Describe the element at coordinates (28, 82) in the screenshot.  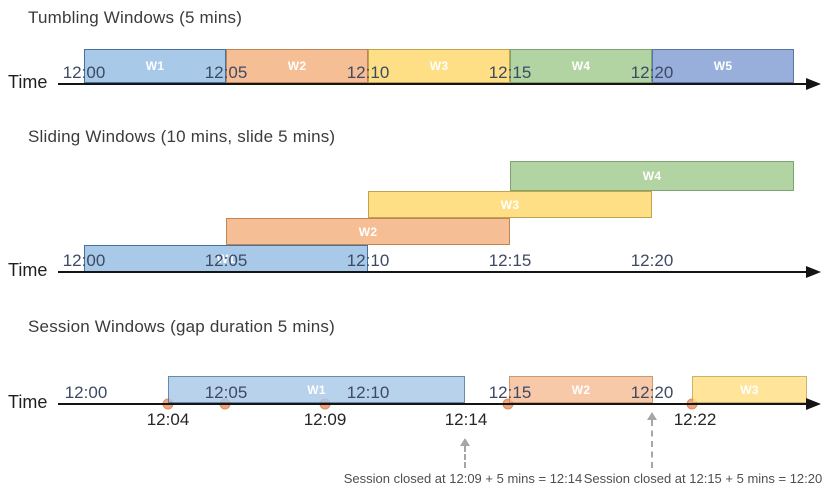
I see `tumbling-time-axis-label: Time` at that location.